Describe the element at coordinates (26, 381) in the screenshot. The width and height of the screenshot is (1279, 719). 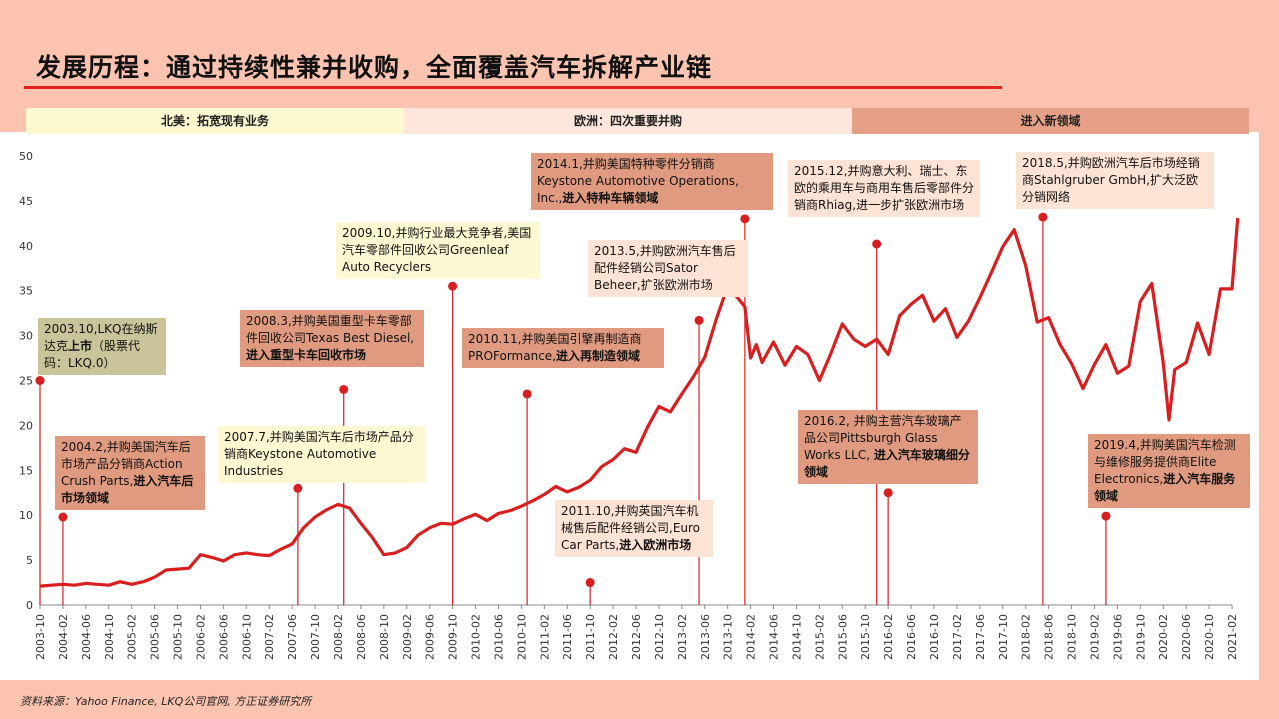
I see `y-tick-label: 25` at that location.